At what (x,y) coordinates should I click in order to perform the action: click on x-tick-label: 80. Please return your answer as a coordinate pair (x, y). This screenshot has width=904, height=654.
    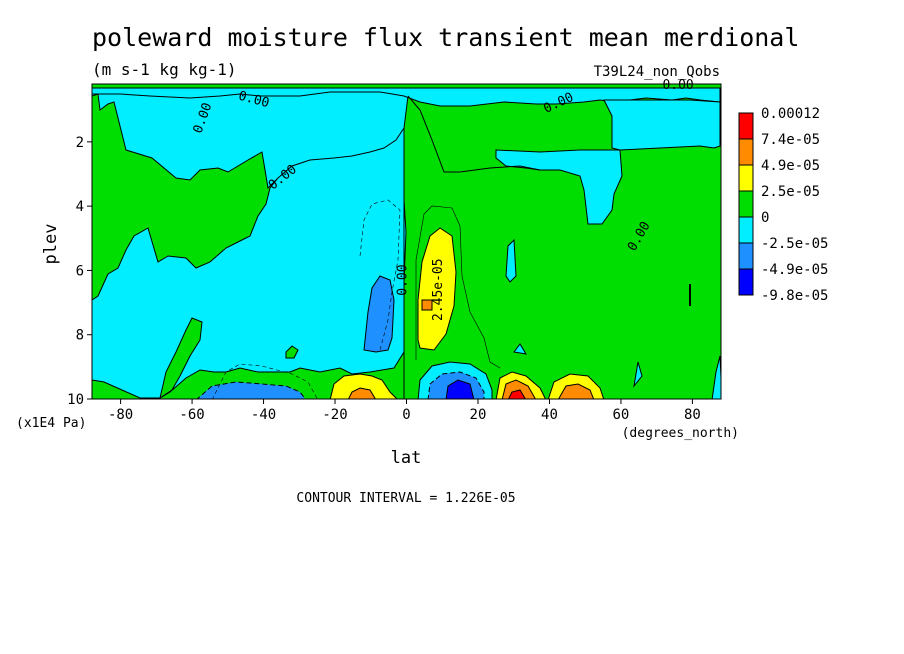
    Looking at the image, I should click on (692, 415).